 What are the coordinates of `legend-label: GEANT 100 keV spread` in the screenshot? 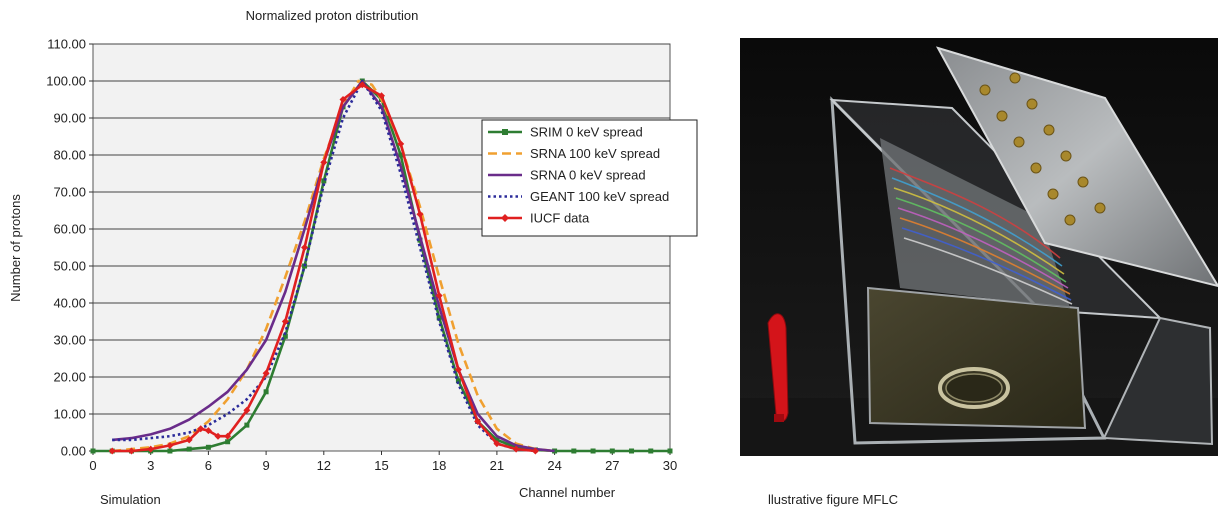 It's located at (599, 196).